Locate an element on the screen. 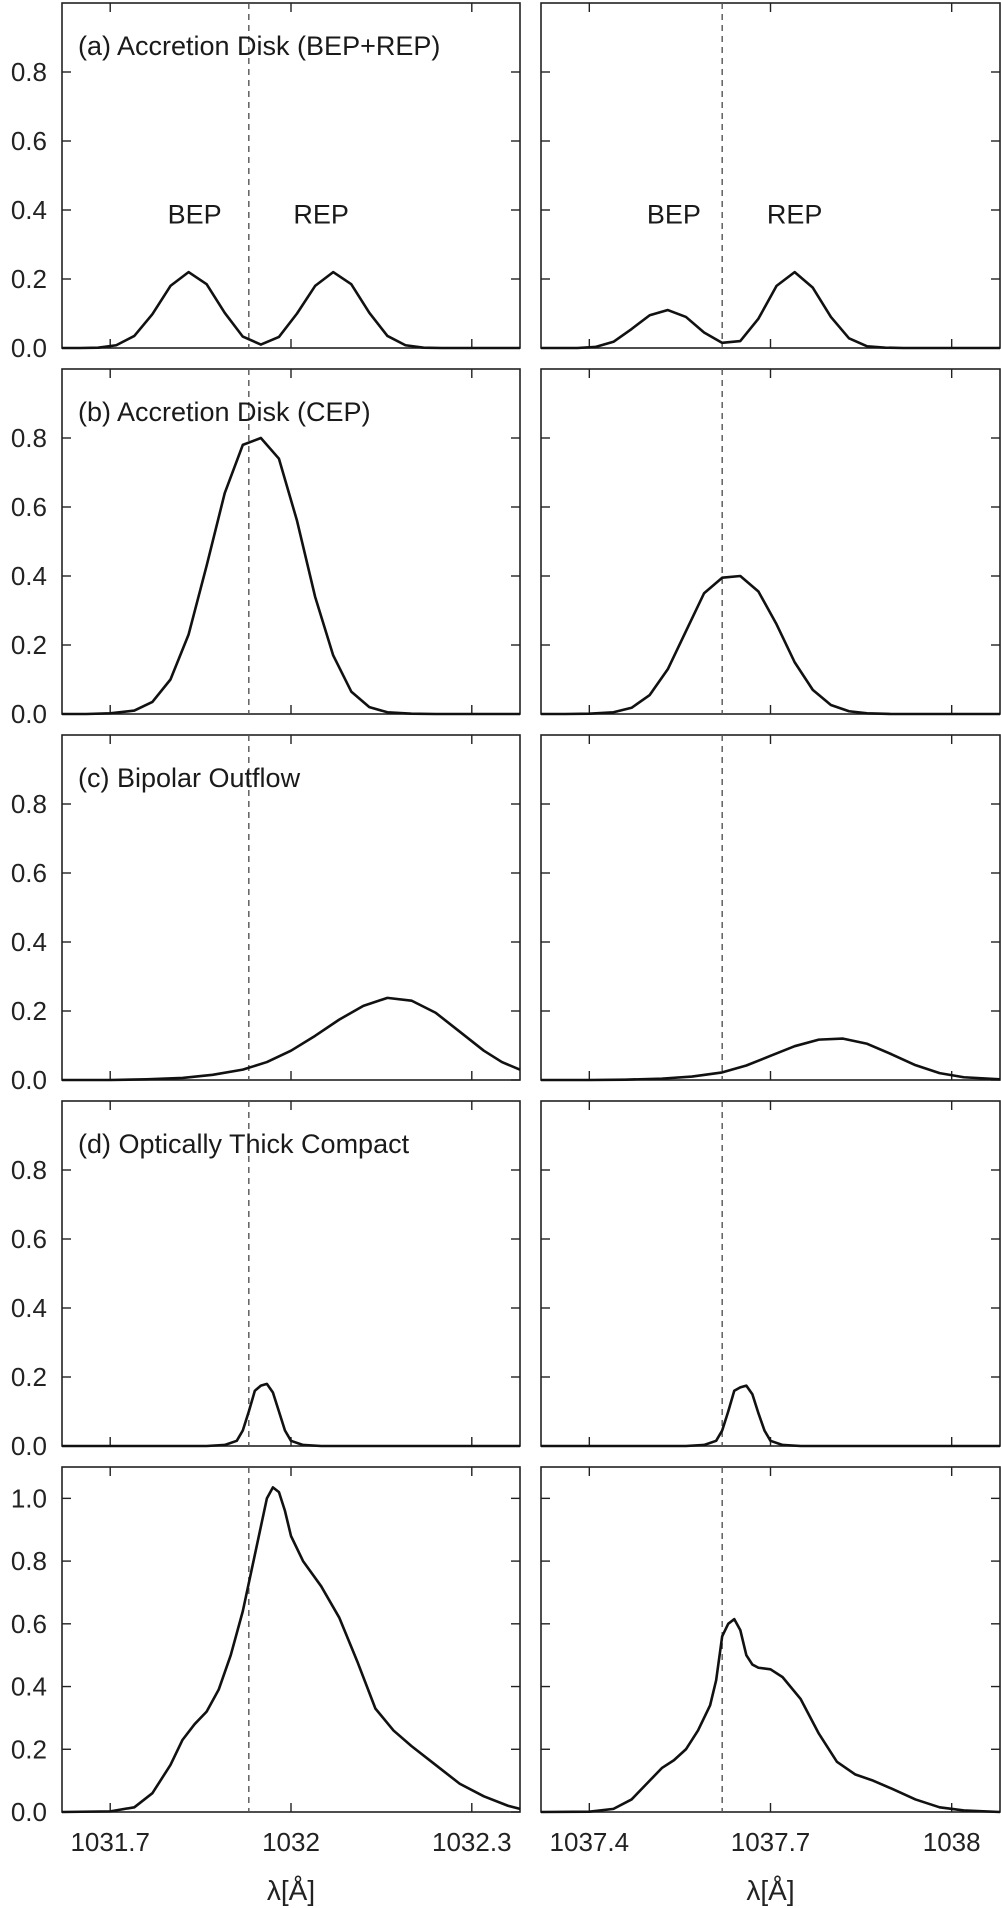 This screenshot has height=1908, width=1001. panel-r3-c1 is located at coordinates (770, 1274).